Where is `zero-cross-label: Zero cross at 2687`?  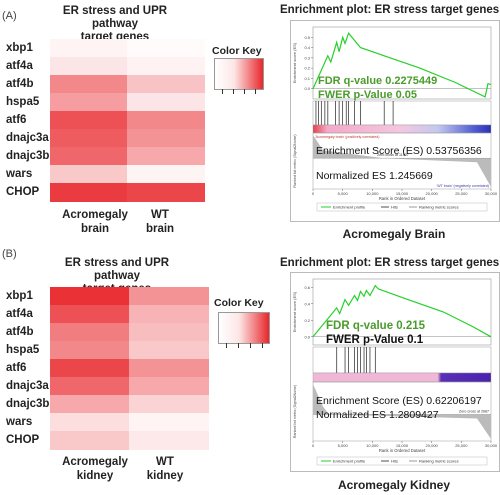
zero-cross-label: Zero cross at 2687 is located at coordinates (474, 411).